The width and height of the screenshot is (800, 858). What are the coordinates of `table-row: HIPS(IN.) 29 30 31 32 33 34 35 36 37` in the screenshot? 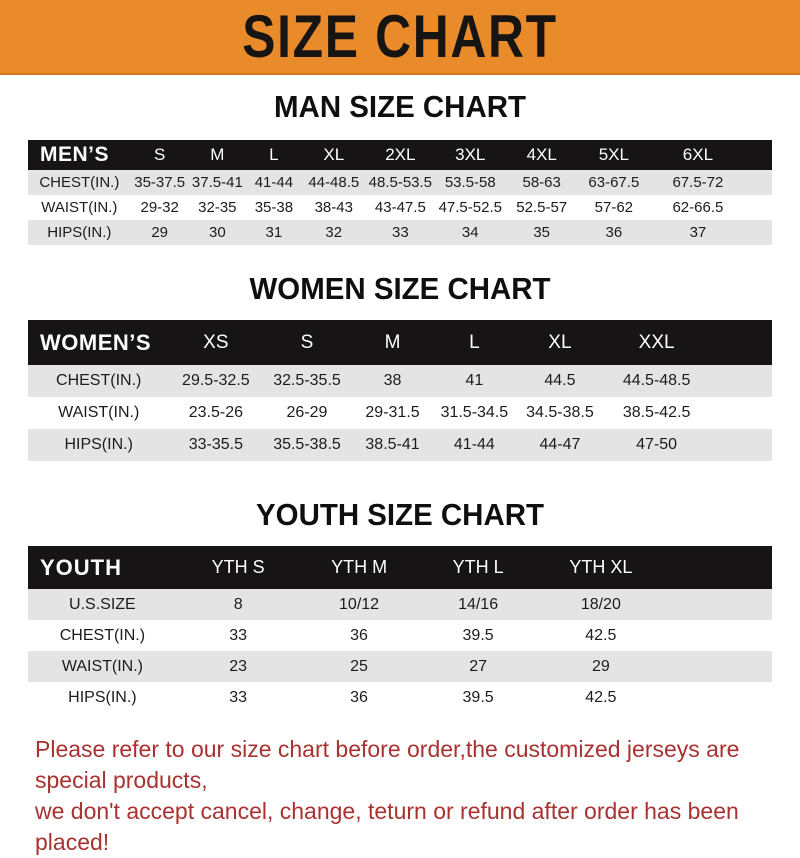 It's located at (400, 232).